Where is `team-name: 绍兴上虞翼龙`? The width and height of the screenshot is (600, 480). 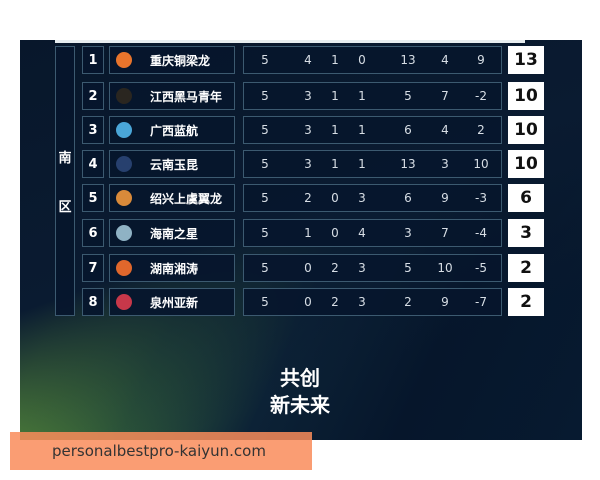 team-name: 绍兴上虞翼龙 is located at coordinates (186, 198).